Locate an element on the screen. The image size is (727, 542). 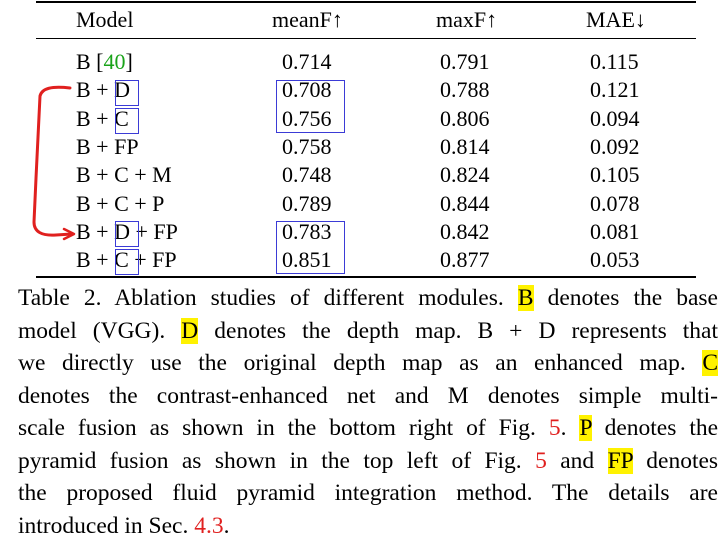
highlight-b: B is located at coordinates (526, 298).